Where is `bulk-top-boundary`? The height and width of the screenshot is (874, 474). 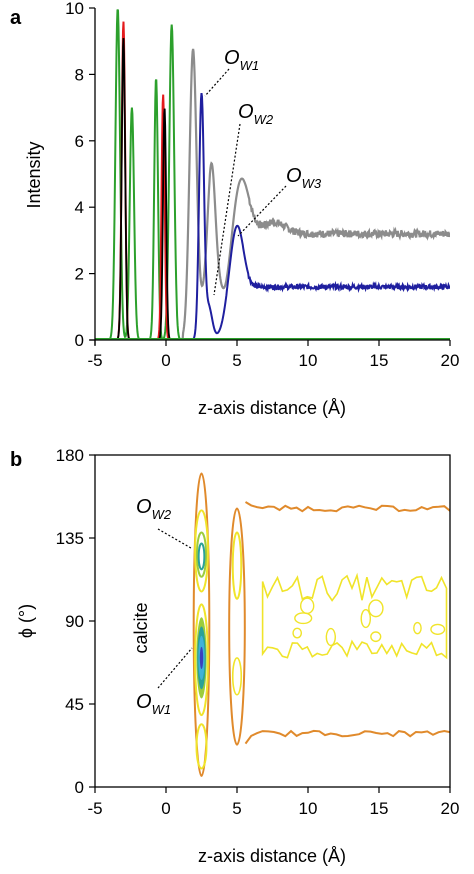
bulk-top-boundary is located at coordinates (347, 507).